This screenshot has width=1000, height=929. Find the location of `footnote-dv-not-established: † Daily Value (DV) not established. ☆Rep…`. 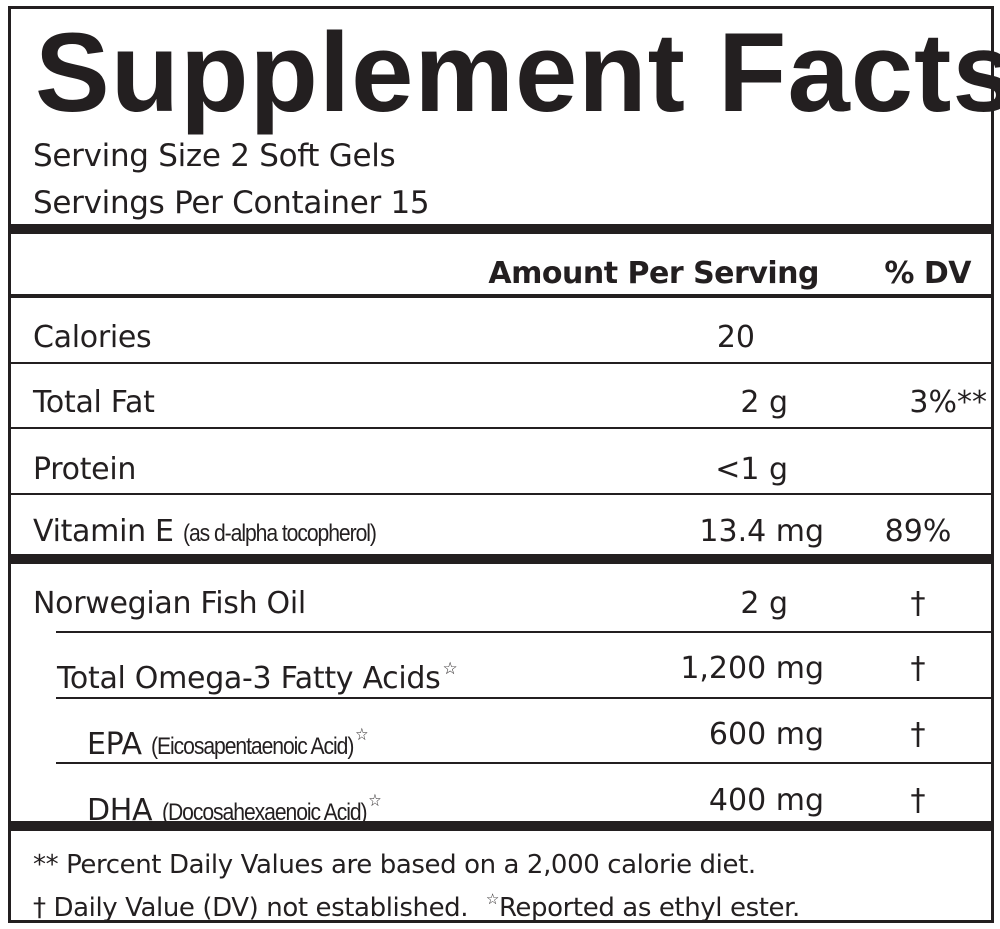

footnote-dv-not-established: † Daily Value (DV) not established. ☆Rep… is located at coordinates (416, 906).